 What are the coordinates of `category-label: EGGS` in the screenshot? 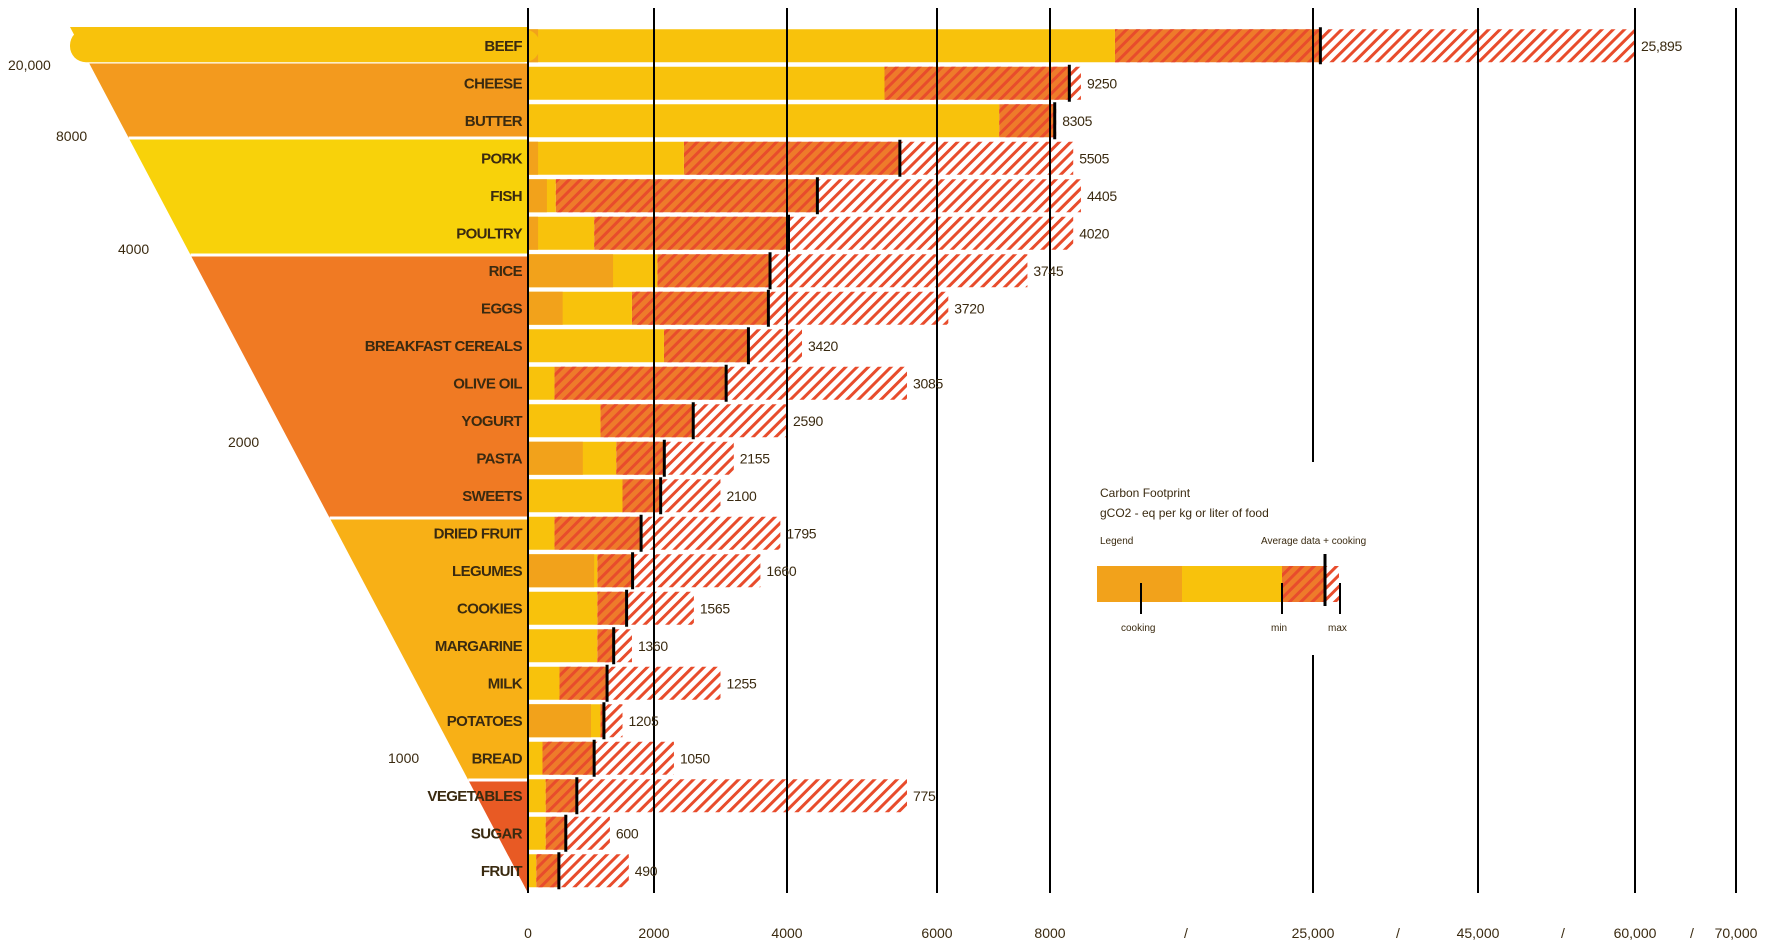 It's located at (502, 308).